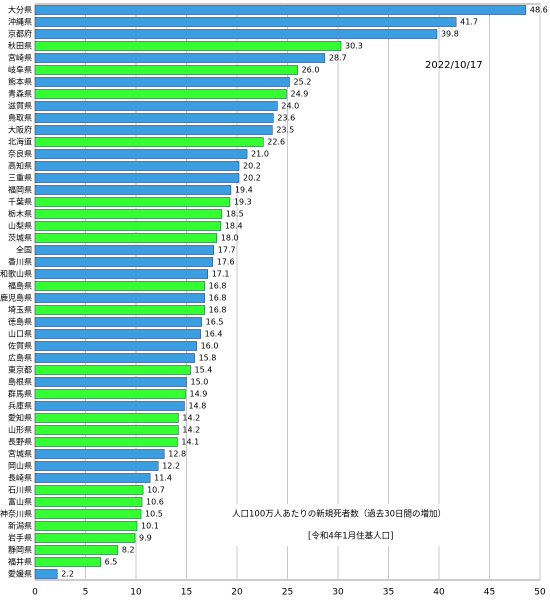  Describe the element at coordinates (230, 238) in the screenshot. I see `value-label: 18.0` at that location.